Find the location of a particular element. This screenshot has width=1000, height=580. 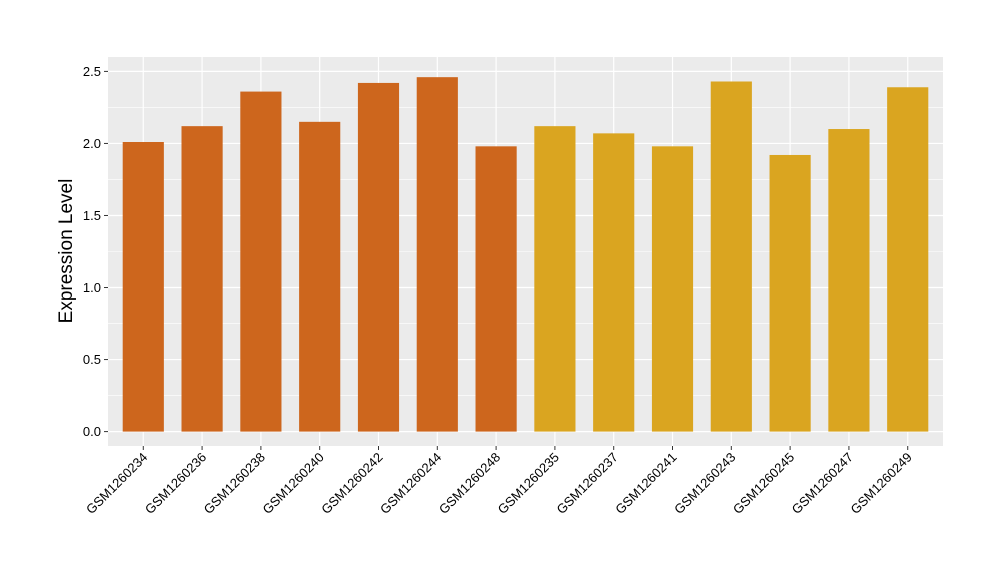

y-tick-label: 2.5 is located at coordinates (92, 71).